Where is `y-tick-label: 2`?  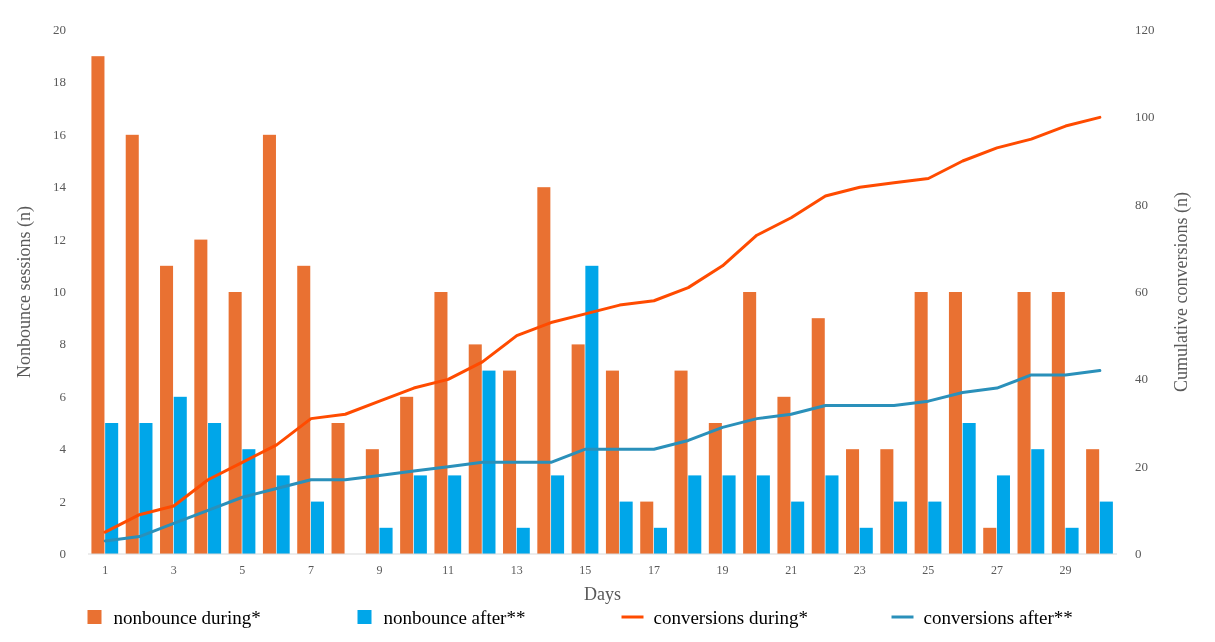 y-tick-label: 2 is located at coordinates (62, 501).